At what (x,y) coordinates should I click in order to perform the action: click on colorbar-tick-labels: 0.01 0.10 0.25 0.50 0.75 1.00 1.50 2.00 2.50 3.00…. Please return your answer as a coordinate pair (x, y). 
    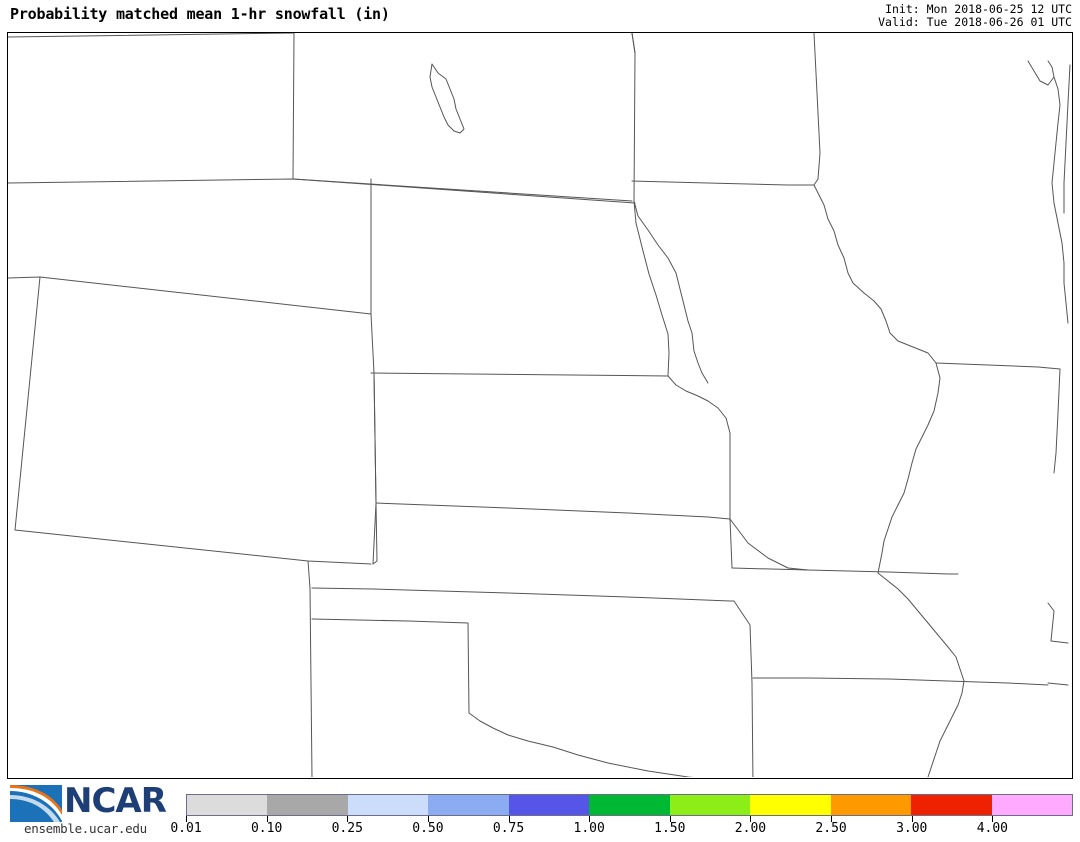
    Looking at the image, I should click on (540, 831).